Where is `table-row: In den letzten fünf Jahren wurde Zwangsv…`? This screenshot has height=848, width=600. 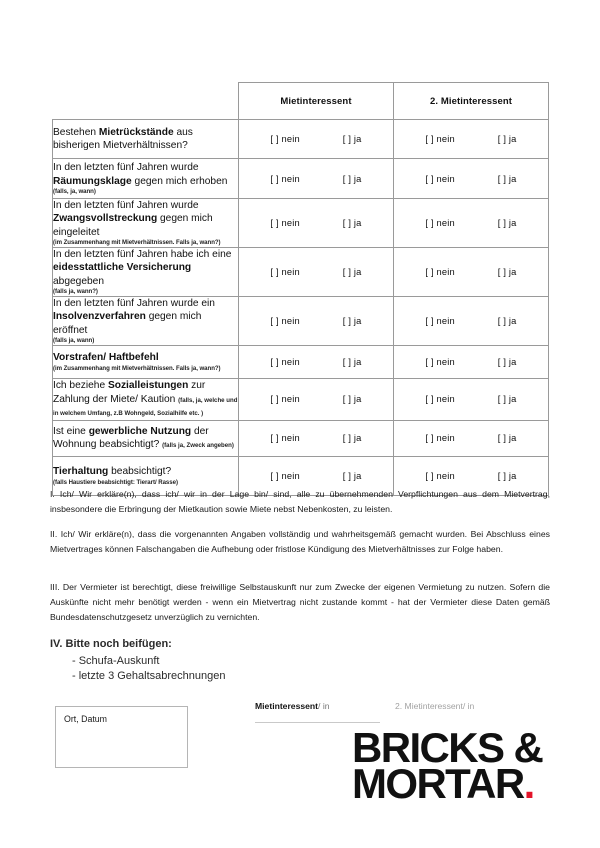
table-row: In den letzten fünf Jahren wurde Zwangsv… is located at coordinates (300, 223).